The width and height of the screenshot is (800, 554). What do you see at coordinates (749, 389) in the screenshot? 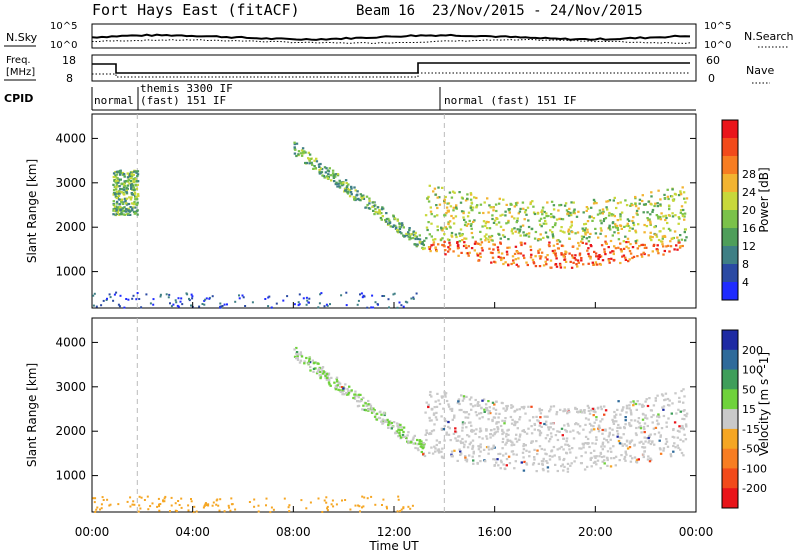
I see `velocity-colorbar-tick-2: 50` at bounding box center [749, 389].